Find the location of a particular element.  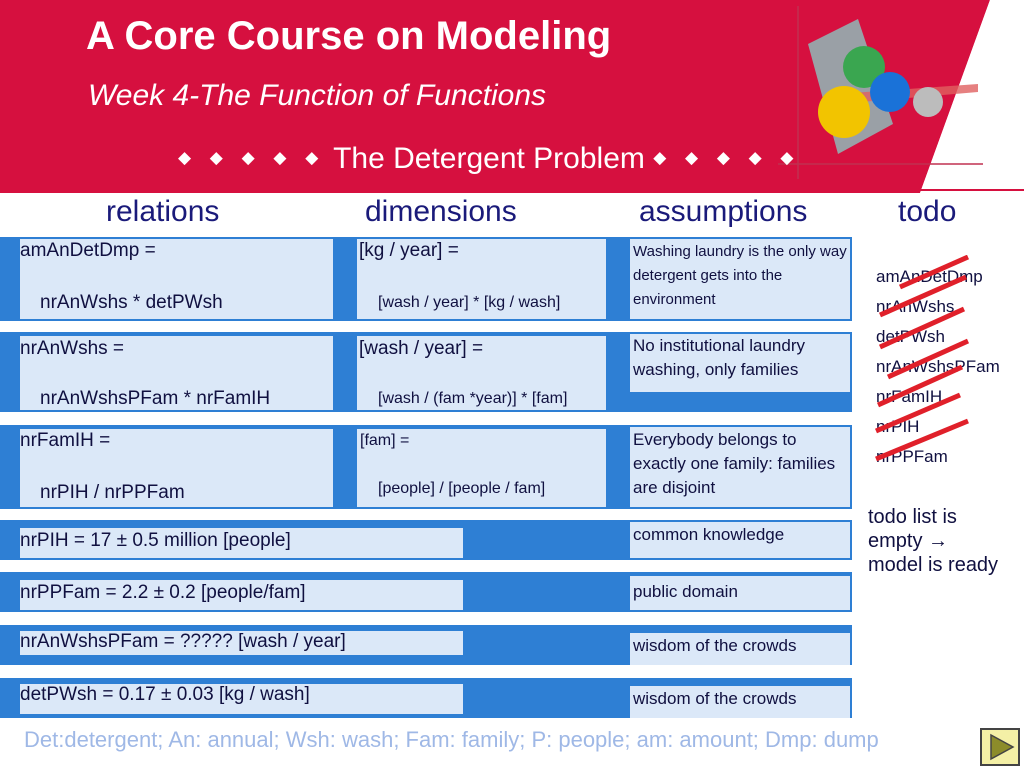

dimension-line: [wash / (fam *year)] * [fam] is located at coordinates (473, 398).